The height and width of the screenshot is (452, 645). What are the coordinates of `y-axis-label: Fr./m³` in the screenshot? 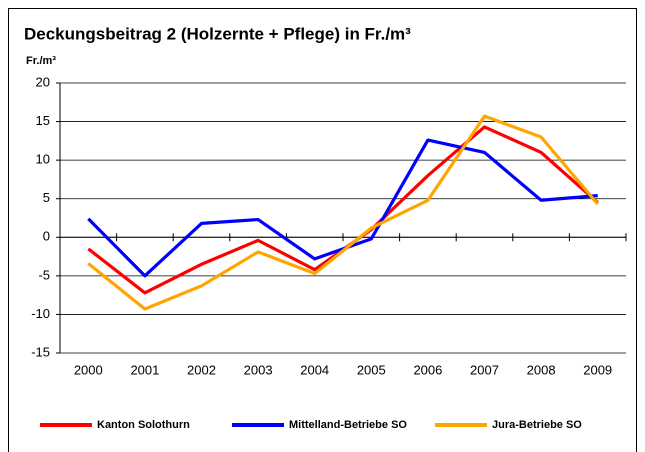 It's located at (41, 61).